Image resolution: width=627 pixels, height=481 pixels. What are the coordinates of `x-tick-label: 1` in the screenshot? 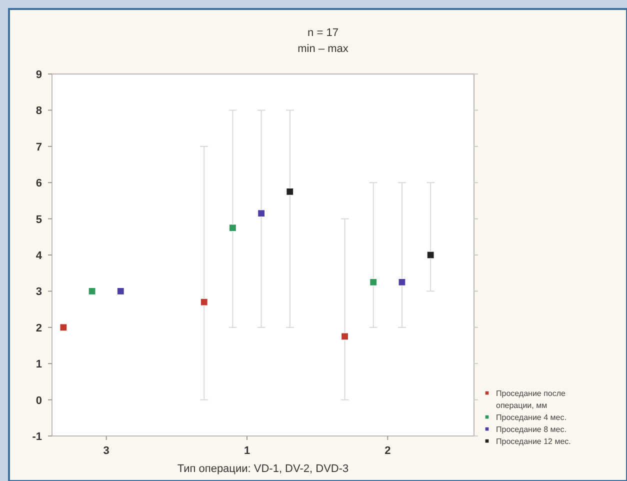 It's located at (247, 451).